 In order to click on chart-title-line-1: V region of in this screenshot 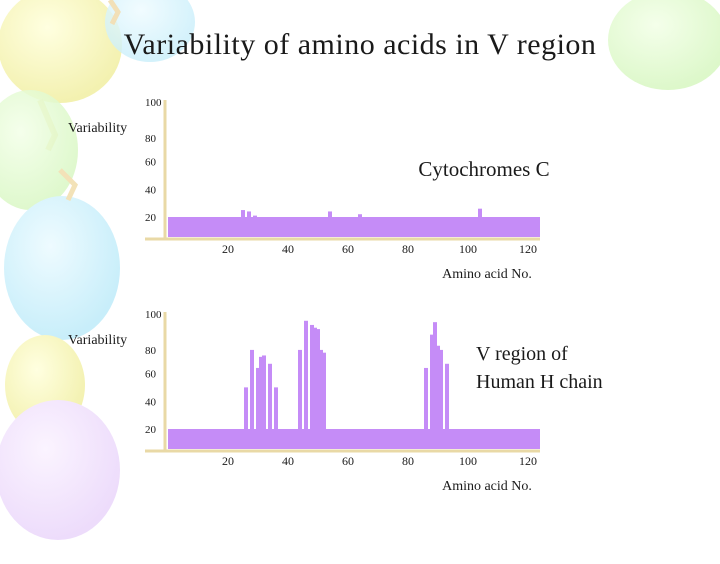, I will do `click(522, 354)`.